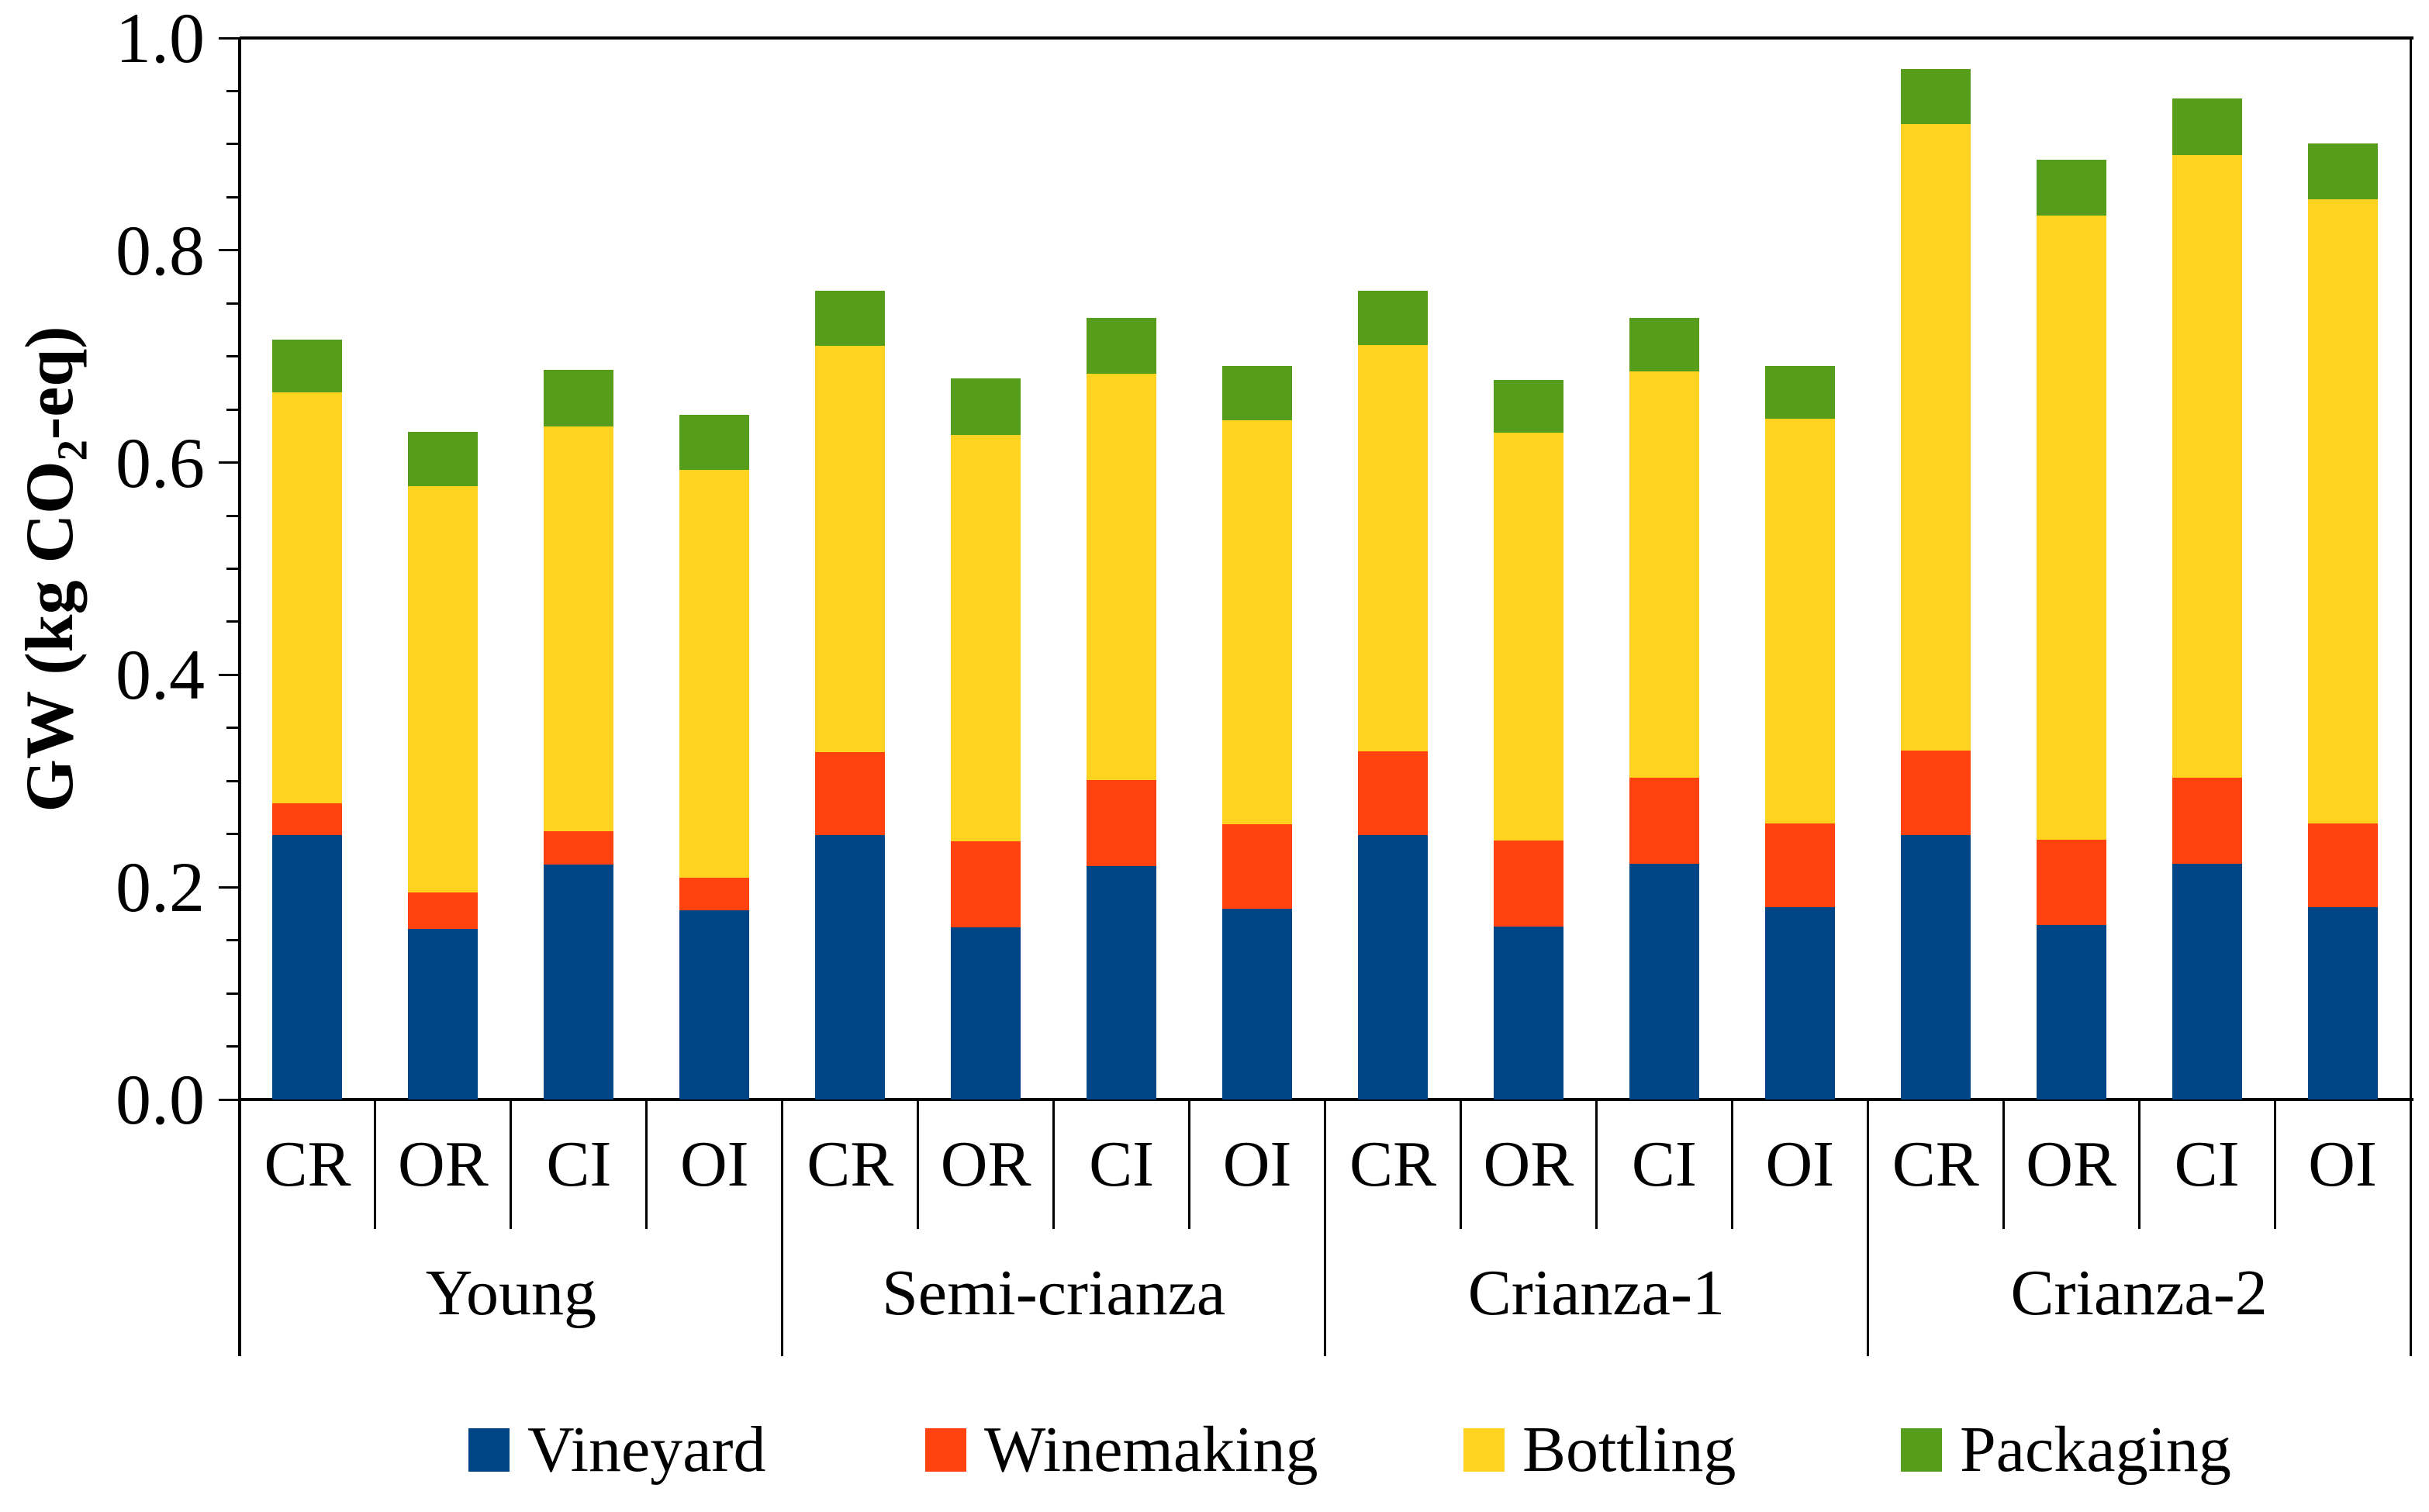 The height and width of the screenshot is (1512, 2429). What do you see at coordinates (1151, 1450) in the screenshot?
I see `legend-label-winemaking: Winemaking` at bounding box center [1151, 1450].